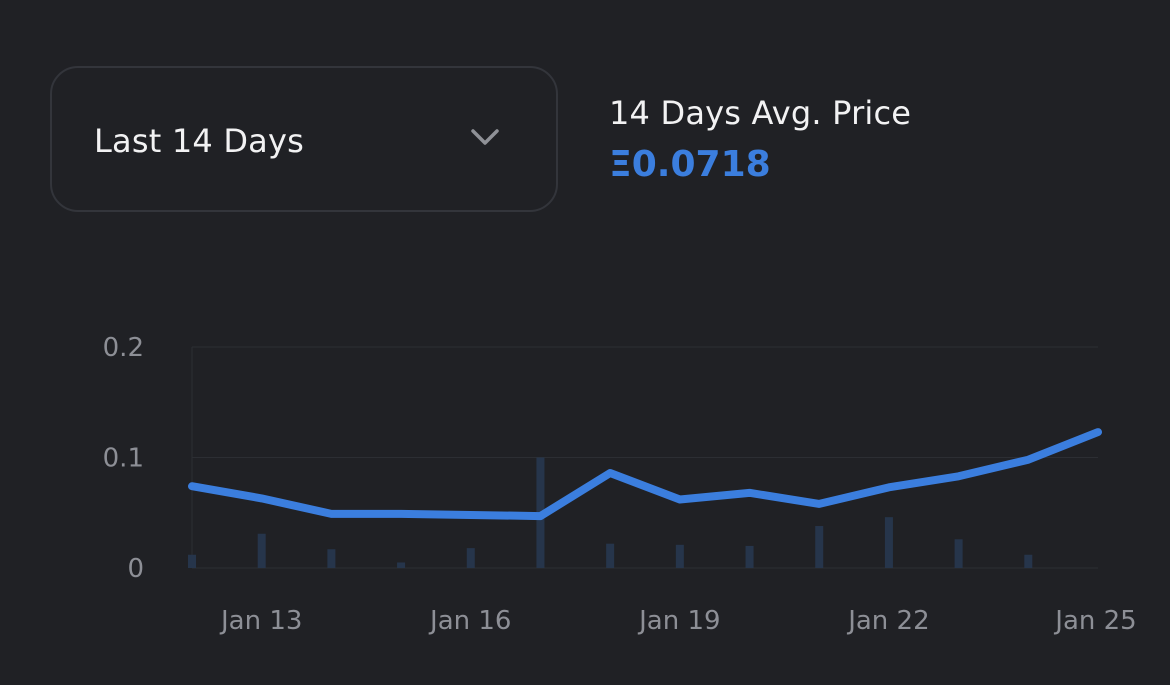  What do you see at coordinates (485, 137) in the screenshot?
I see `chevron-down-icon` at bounding box center [485, 137].